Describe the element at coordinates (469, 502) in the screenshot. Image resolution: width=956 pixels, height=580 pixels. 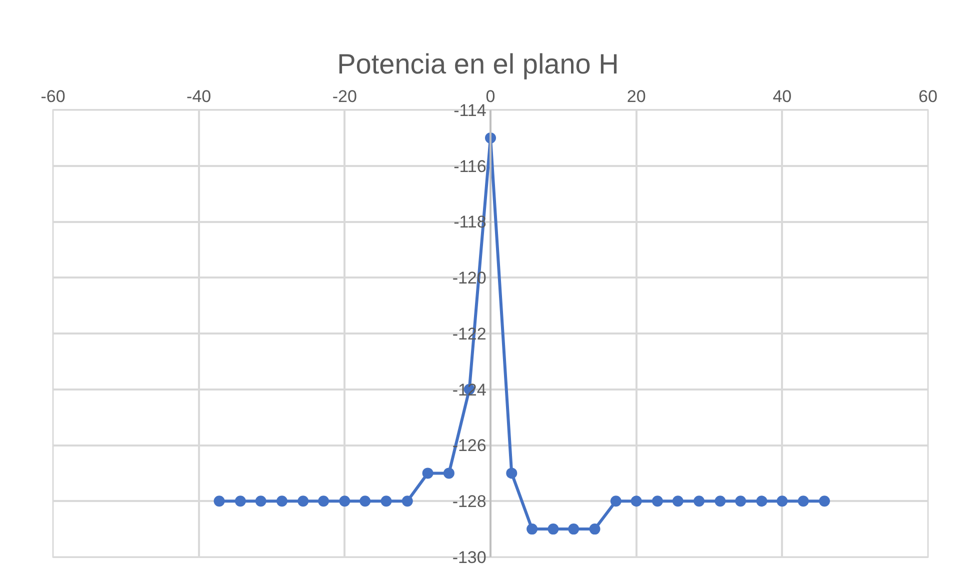
I see `y-tick-label: -128` at that location.